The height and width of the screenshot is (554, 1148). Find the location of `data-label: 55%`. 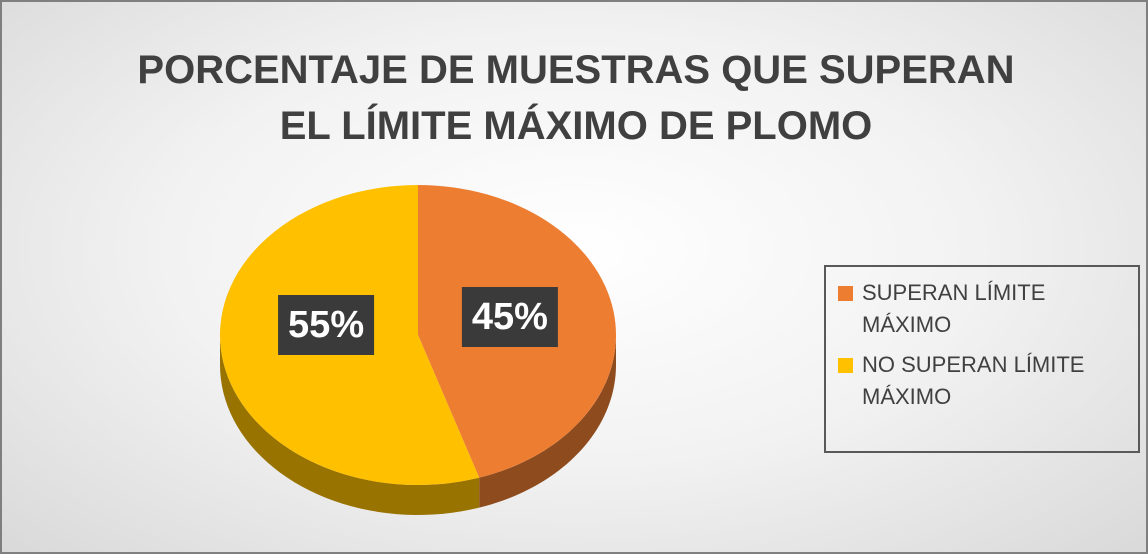

data-label: 55% is located at coordinates (326, 325).